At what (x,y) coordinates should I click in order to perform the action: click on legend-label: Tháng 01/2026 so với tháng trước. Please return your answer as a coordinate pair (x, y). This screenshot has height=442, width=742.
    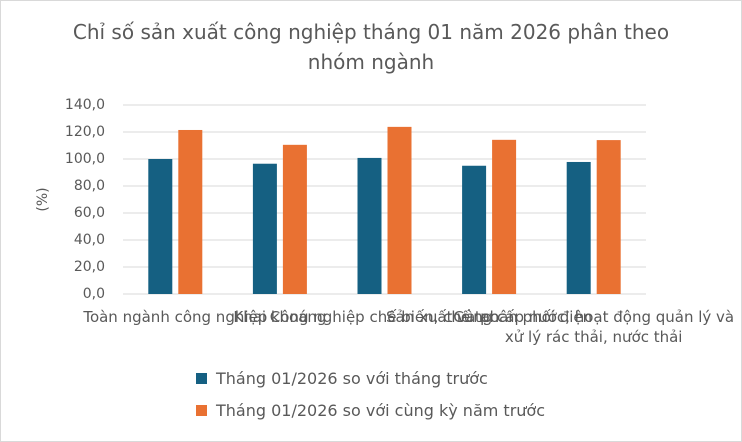
    Looking at the image, I should click on (352, 378).